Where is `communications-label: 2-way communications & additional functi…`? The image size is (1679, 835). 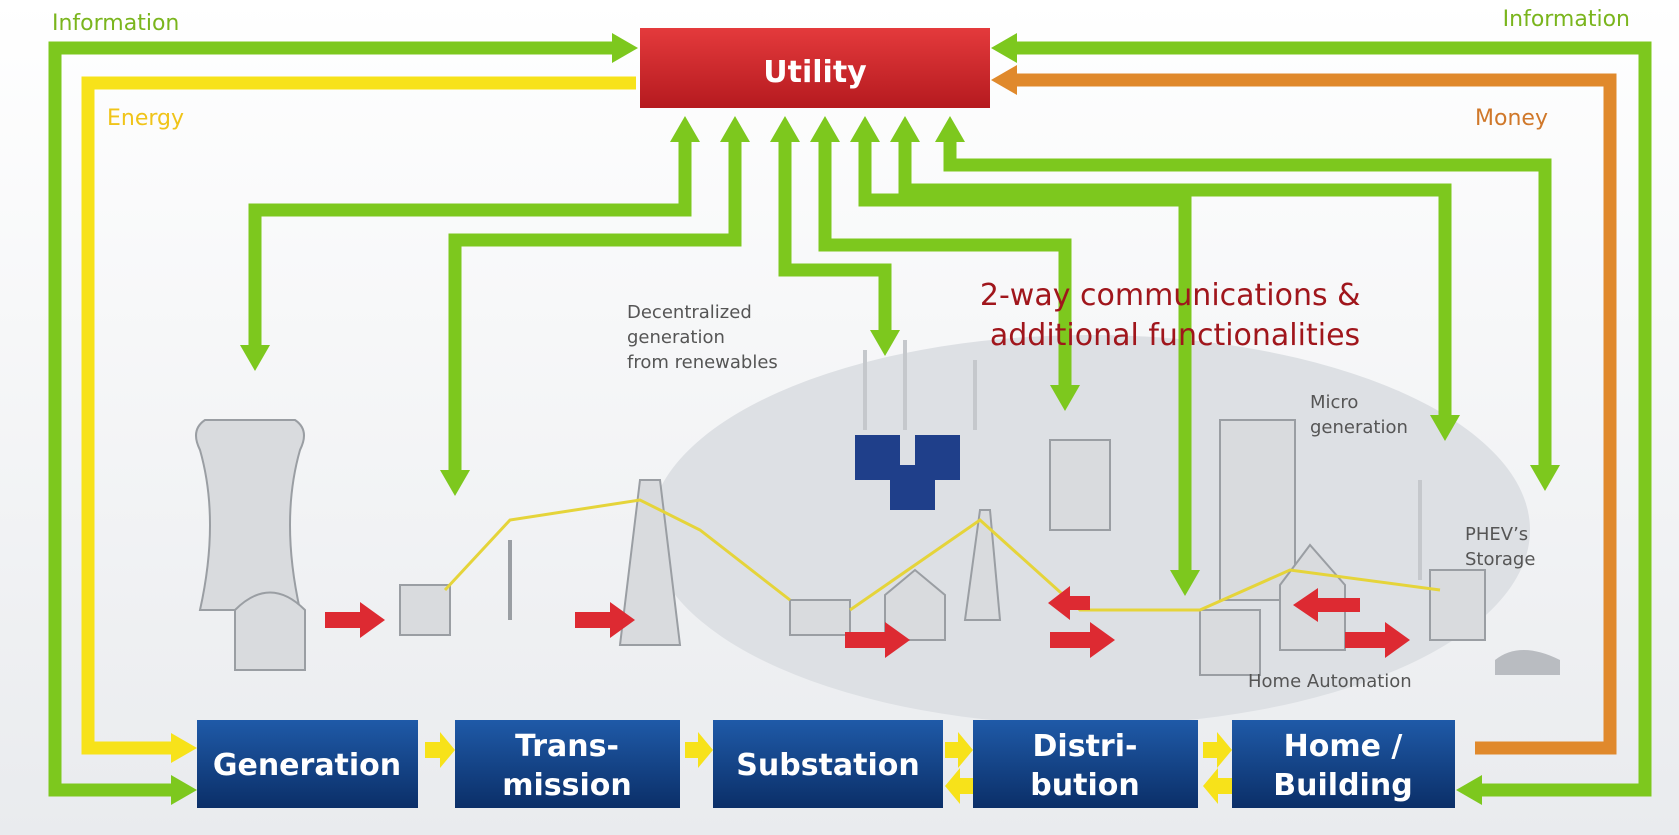
communications-label: 2-way communications & additional functi… is located at coordinates (1175, 315).